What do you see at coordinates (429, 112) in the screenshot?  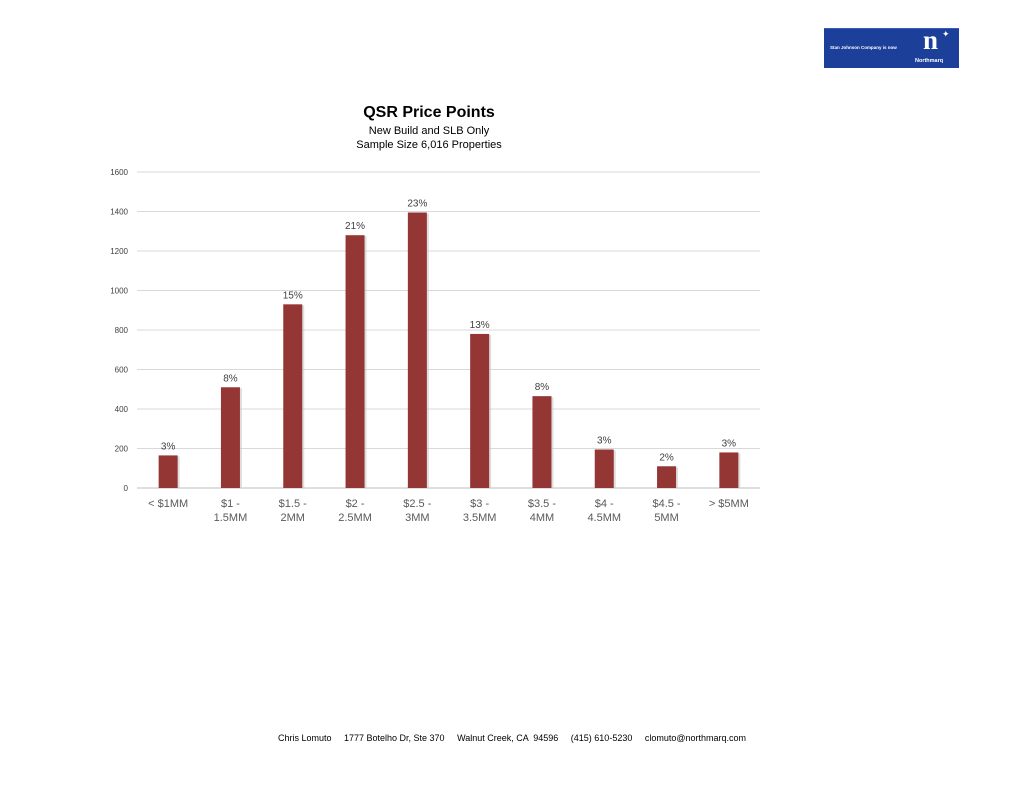 I see `chart-title: QSR Price Points` at bounding box center [429, 112].